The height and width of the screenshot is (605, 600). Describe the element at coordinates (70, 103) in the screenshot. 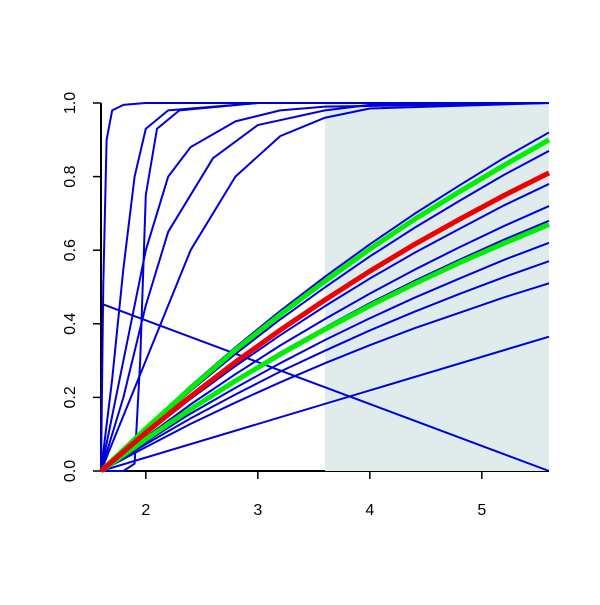

I see `y-tick-label: 1.0` at that location.